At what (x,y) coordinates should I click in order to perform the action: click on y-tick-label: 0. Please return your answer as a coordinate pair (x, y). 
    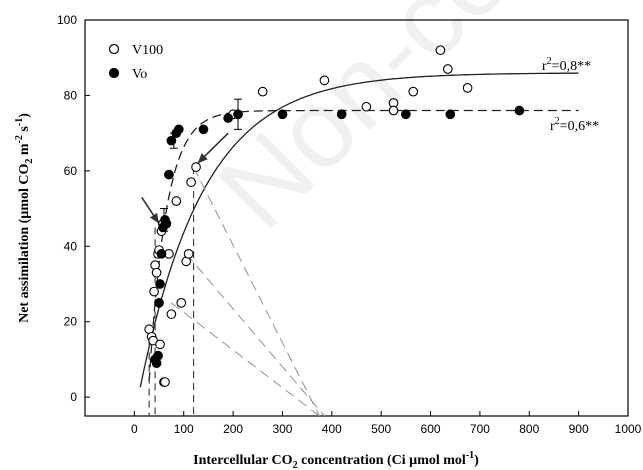
    Looking at the image, I should click on (73, 397).